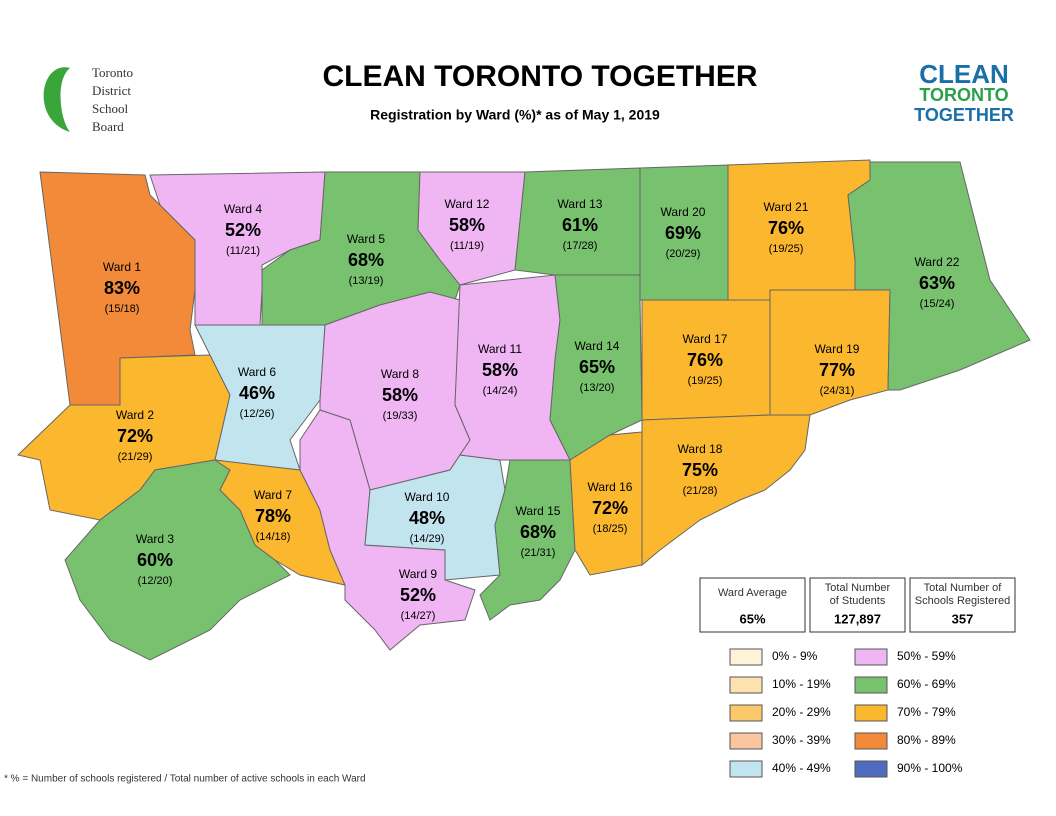  Describe the element at coordinates (400, 374) in the screenshot. I see `ward-name: Ward 8` at that location.